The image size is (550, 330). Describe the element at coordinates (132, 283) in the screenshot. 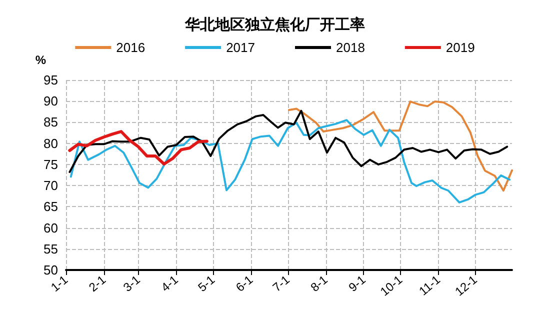

I see `x-tick-label: 3-1` at that location.